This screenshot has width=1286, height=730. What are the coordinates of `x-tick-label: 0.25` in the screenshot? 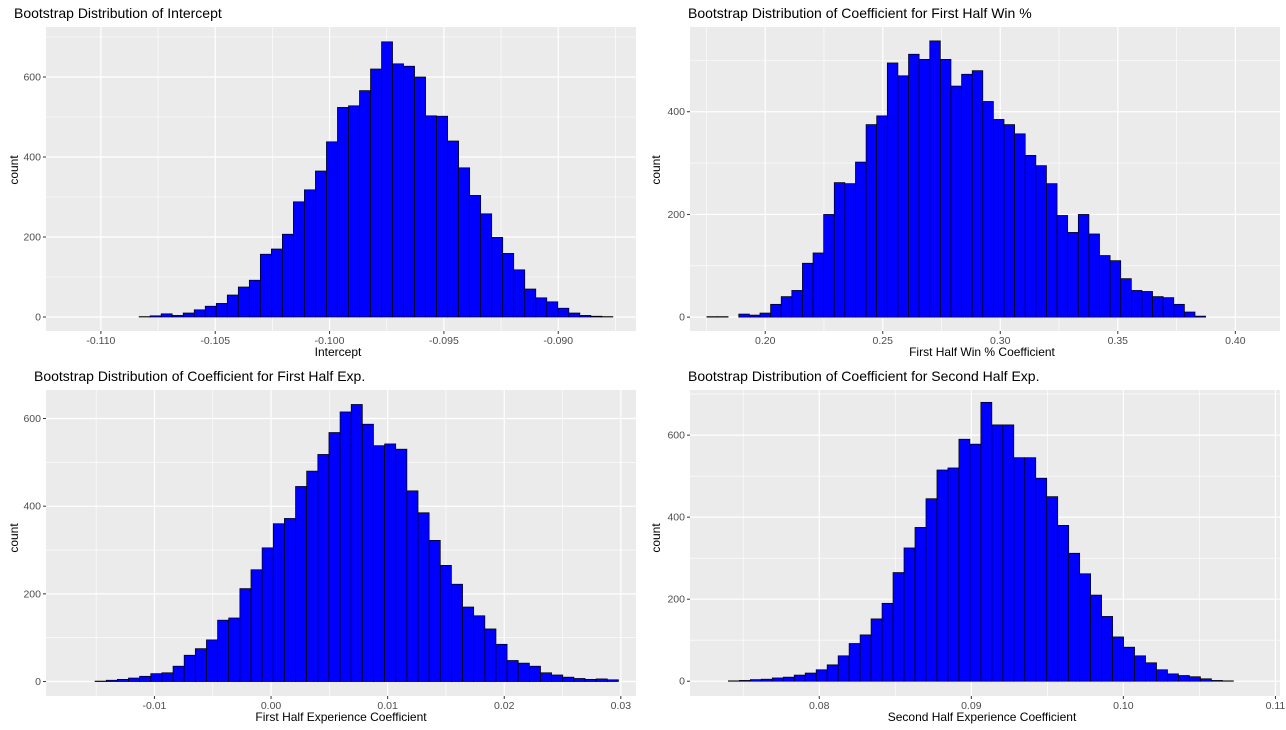 It's located at (883, 341).